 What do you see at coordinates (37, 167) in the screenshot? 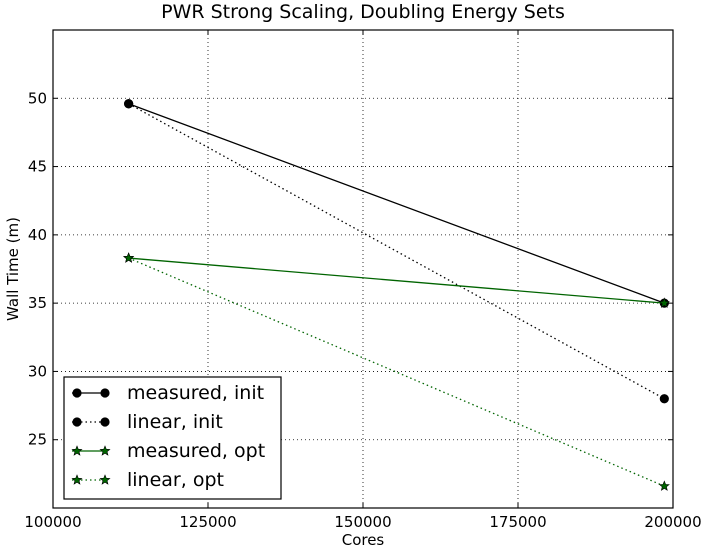
I see `y-tick-label: 45` at bounding box center [37, 167].